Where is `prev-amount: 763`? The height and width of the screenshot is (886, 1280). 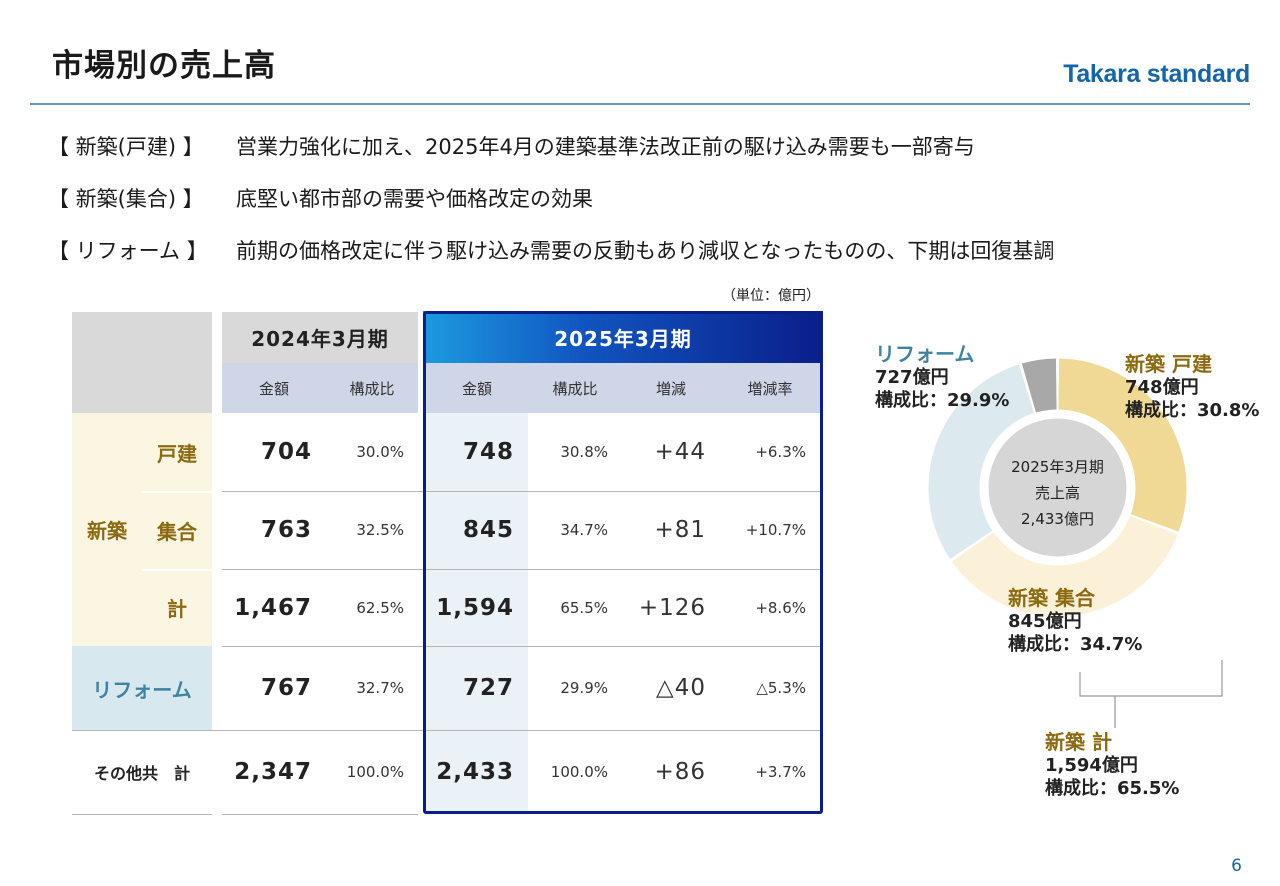
prev-amount: 763 is located at coordinates (286, 530).